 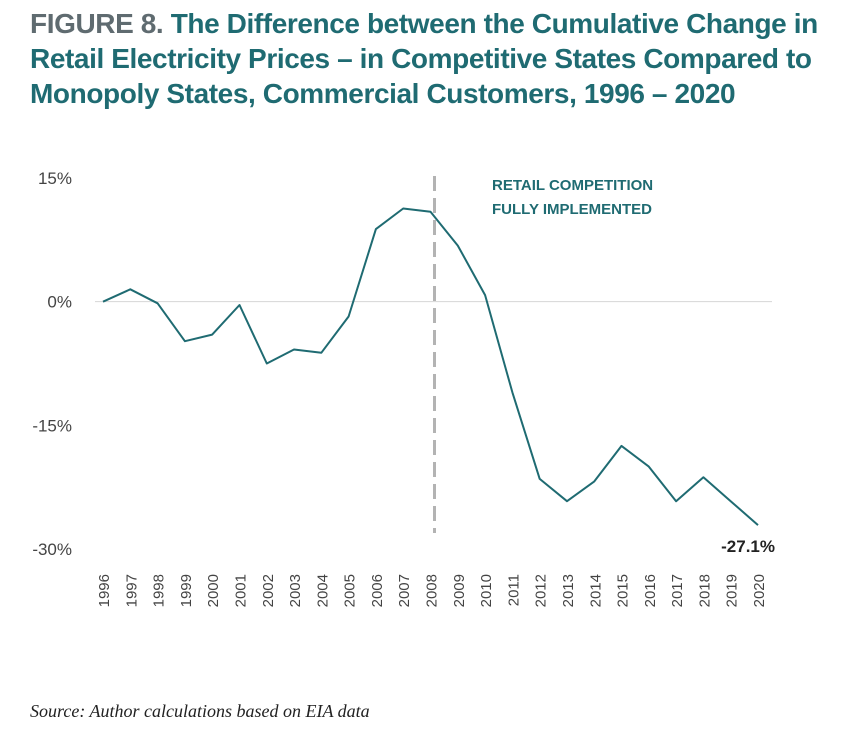 What do you see at coordinates (748, 546) in the screenshot?
I see `end-value-label: -27.1%` at bounding box center [748, 546].